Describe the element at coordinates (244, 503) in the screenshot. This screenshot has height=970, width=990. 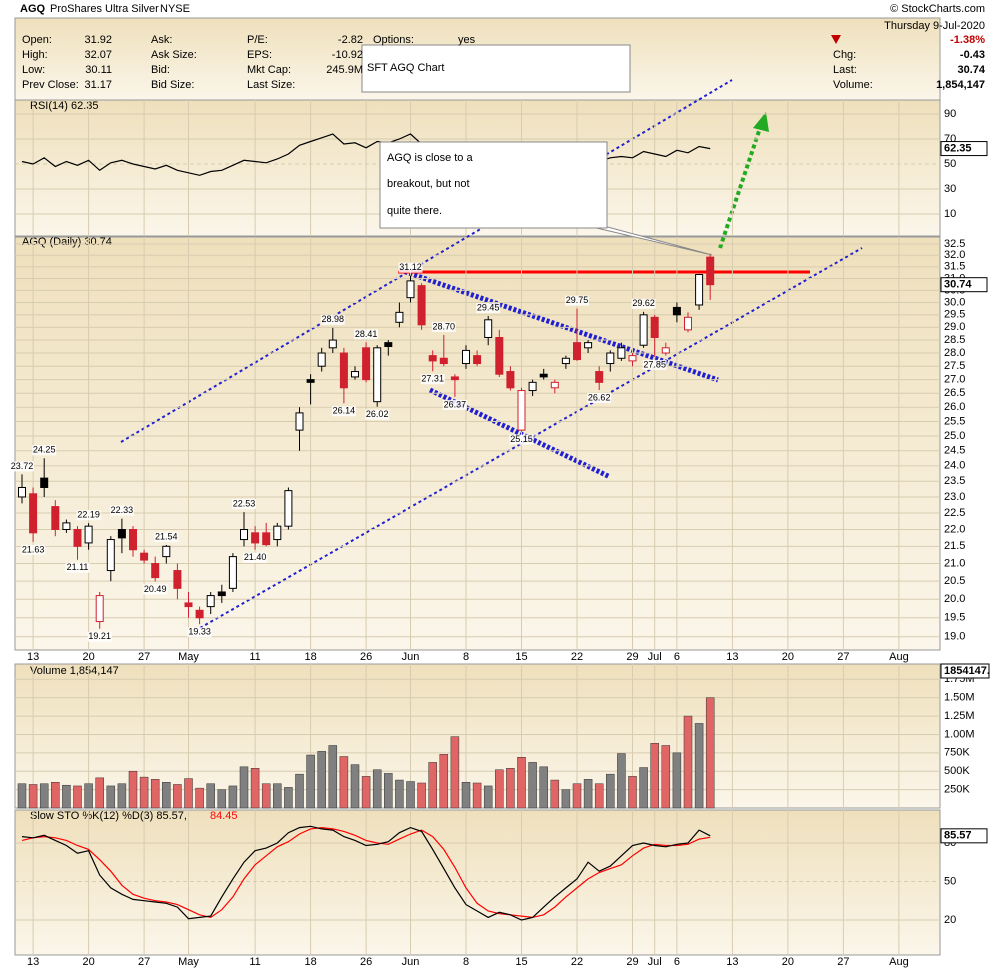
I see `high-label: 22.53` at that location.